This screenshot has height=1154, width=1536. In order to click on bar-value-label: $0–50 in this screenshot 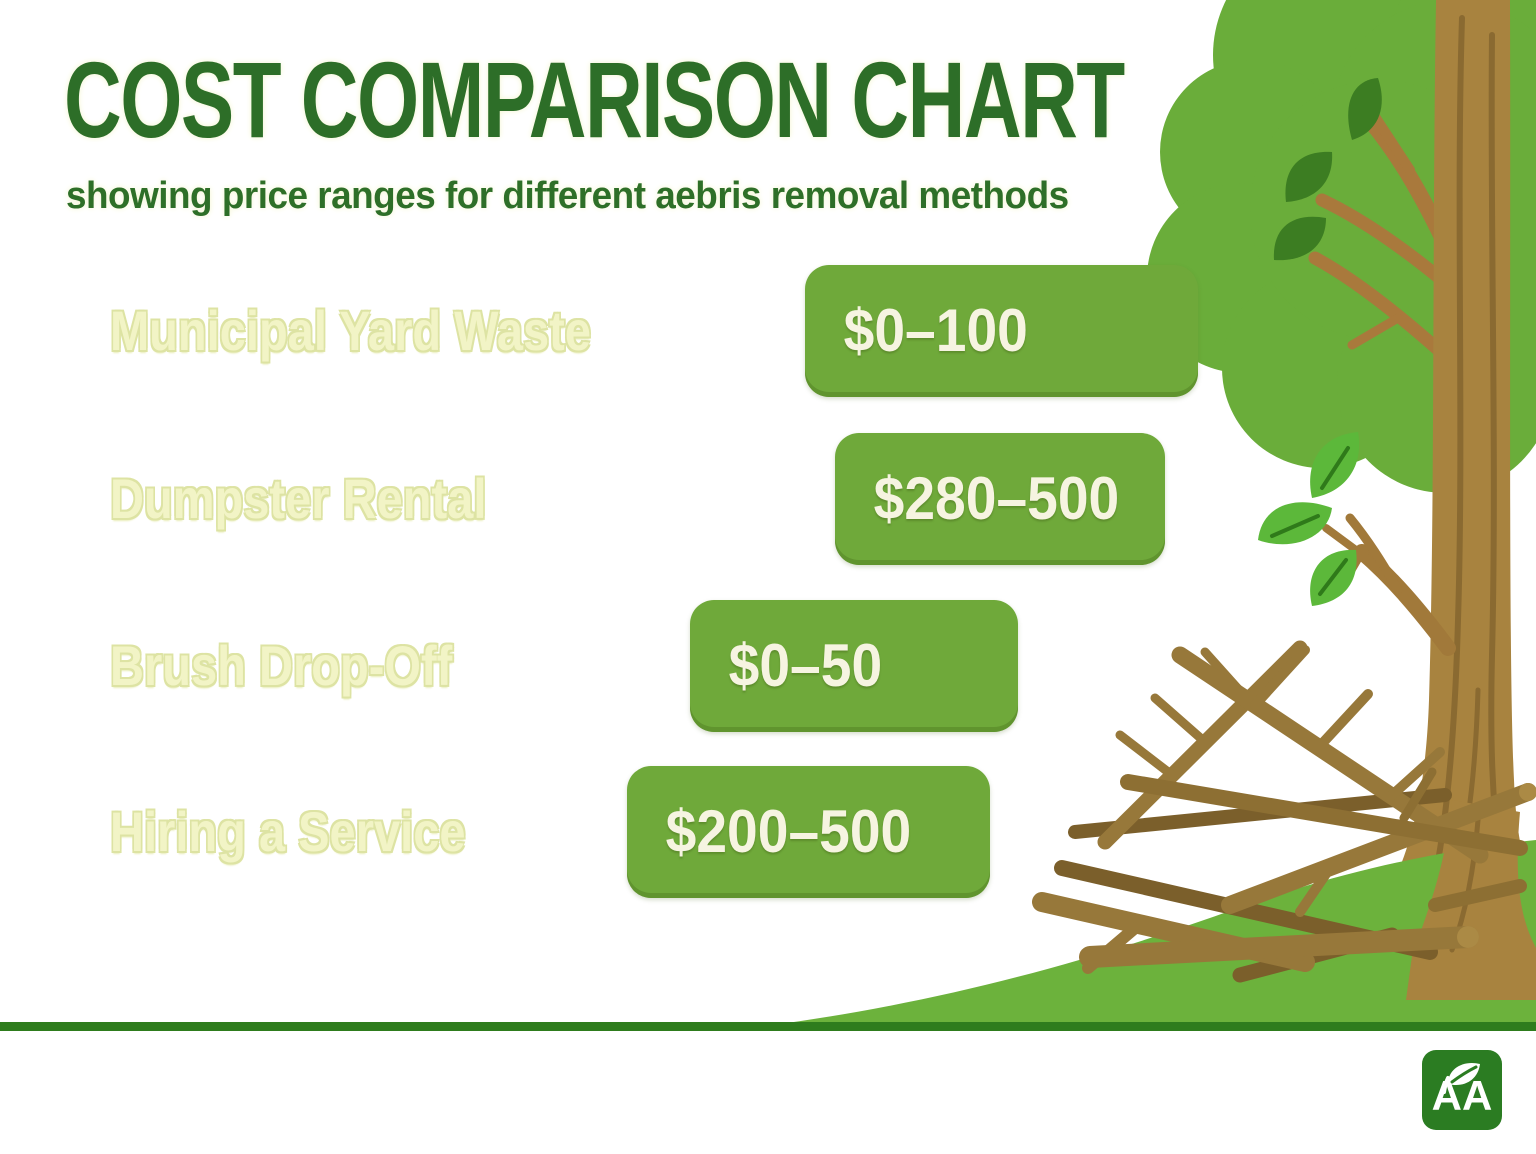, I will do `click(805, 665)`.